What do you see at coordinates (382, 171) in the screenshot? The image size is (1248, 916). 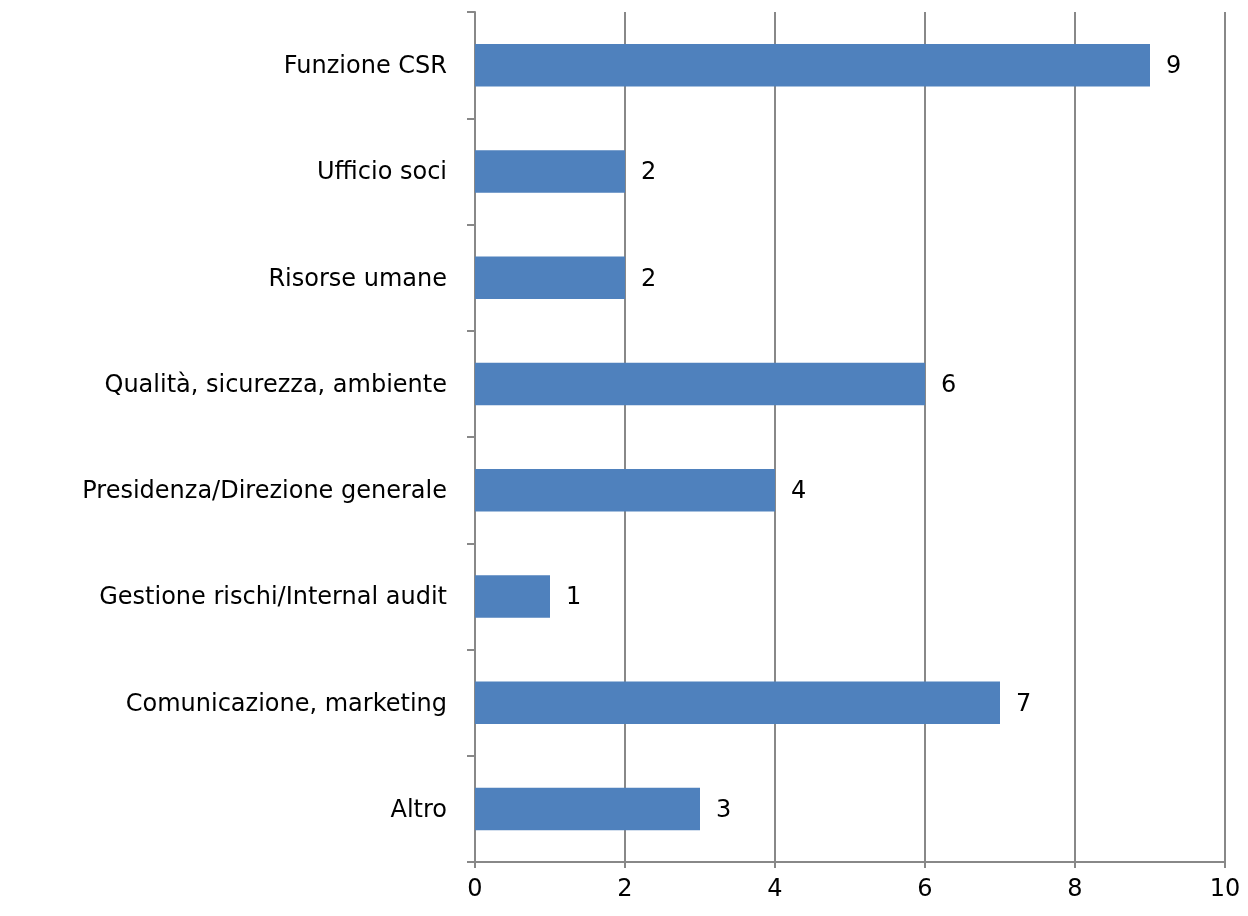 I see `y-tick-label: Ufficio soci` at bounding box center [382, 171].